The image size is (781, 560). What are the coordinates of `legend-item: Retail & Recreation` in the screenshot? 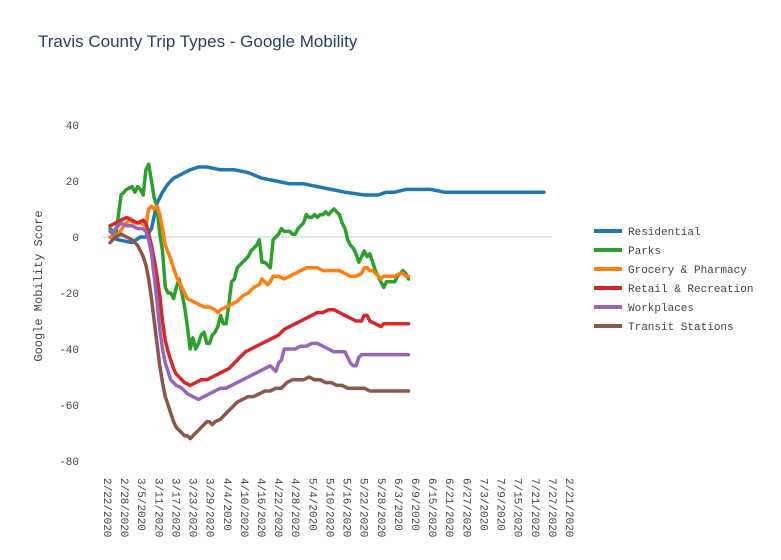 It's located at (673, 290).